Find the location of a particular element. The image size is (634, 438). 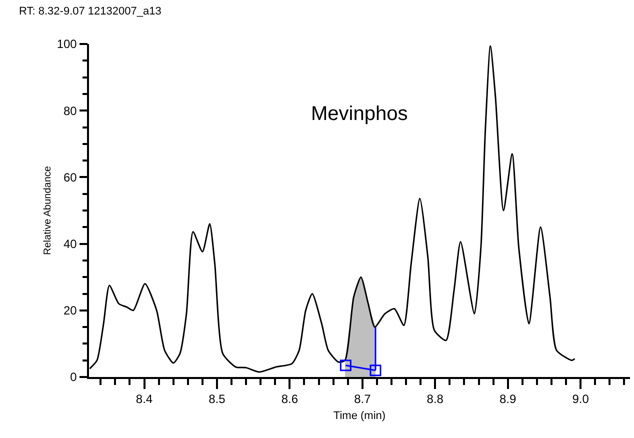

x-tick-label: 9.0 is located at coordinates (581, 399).